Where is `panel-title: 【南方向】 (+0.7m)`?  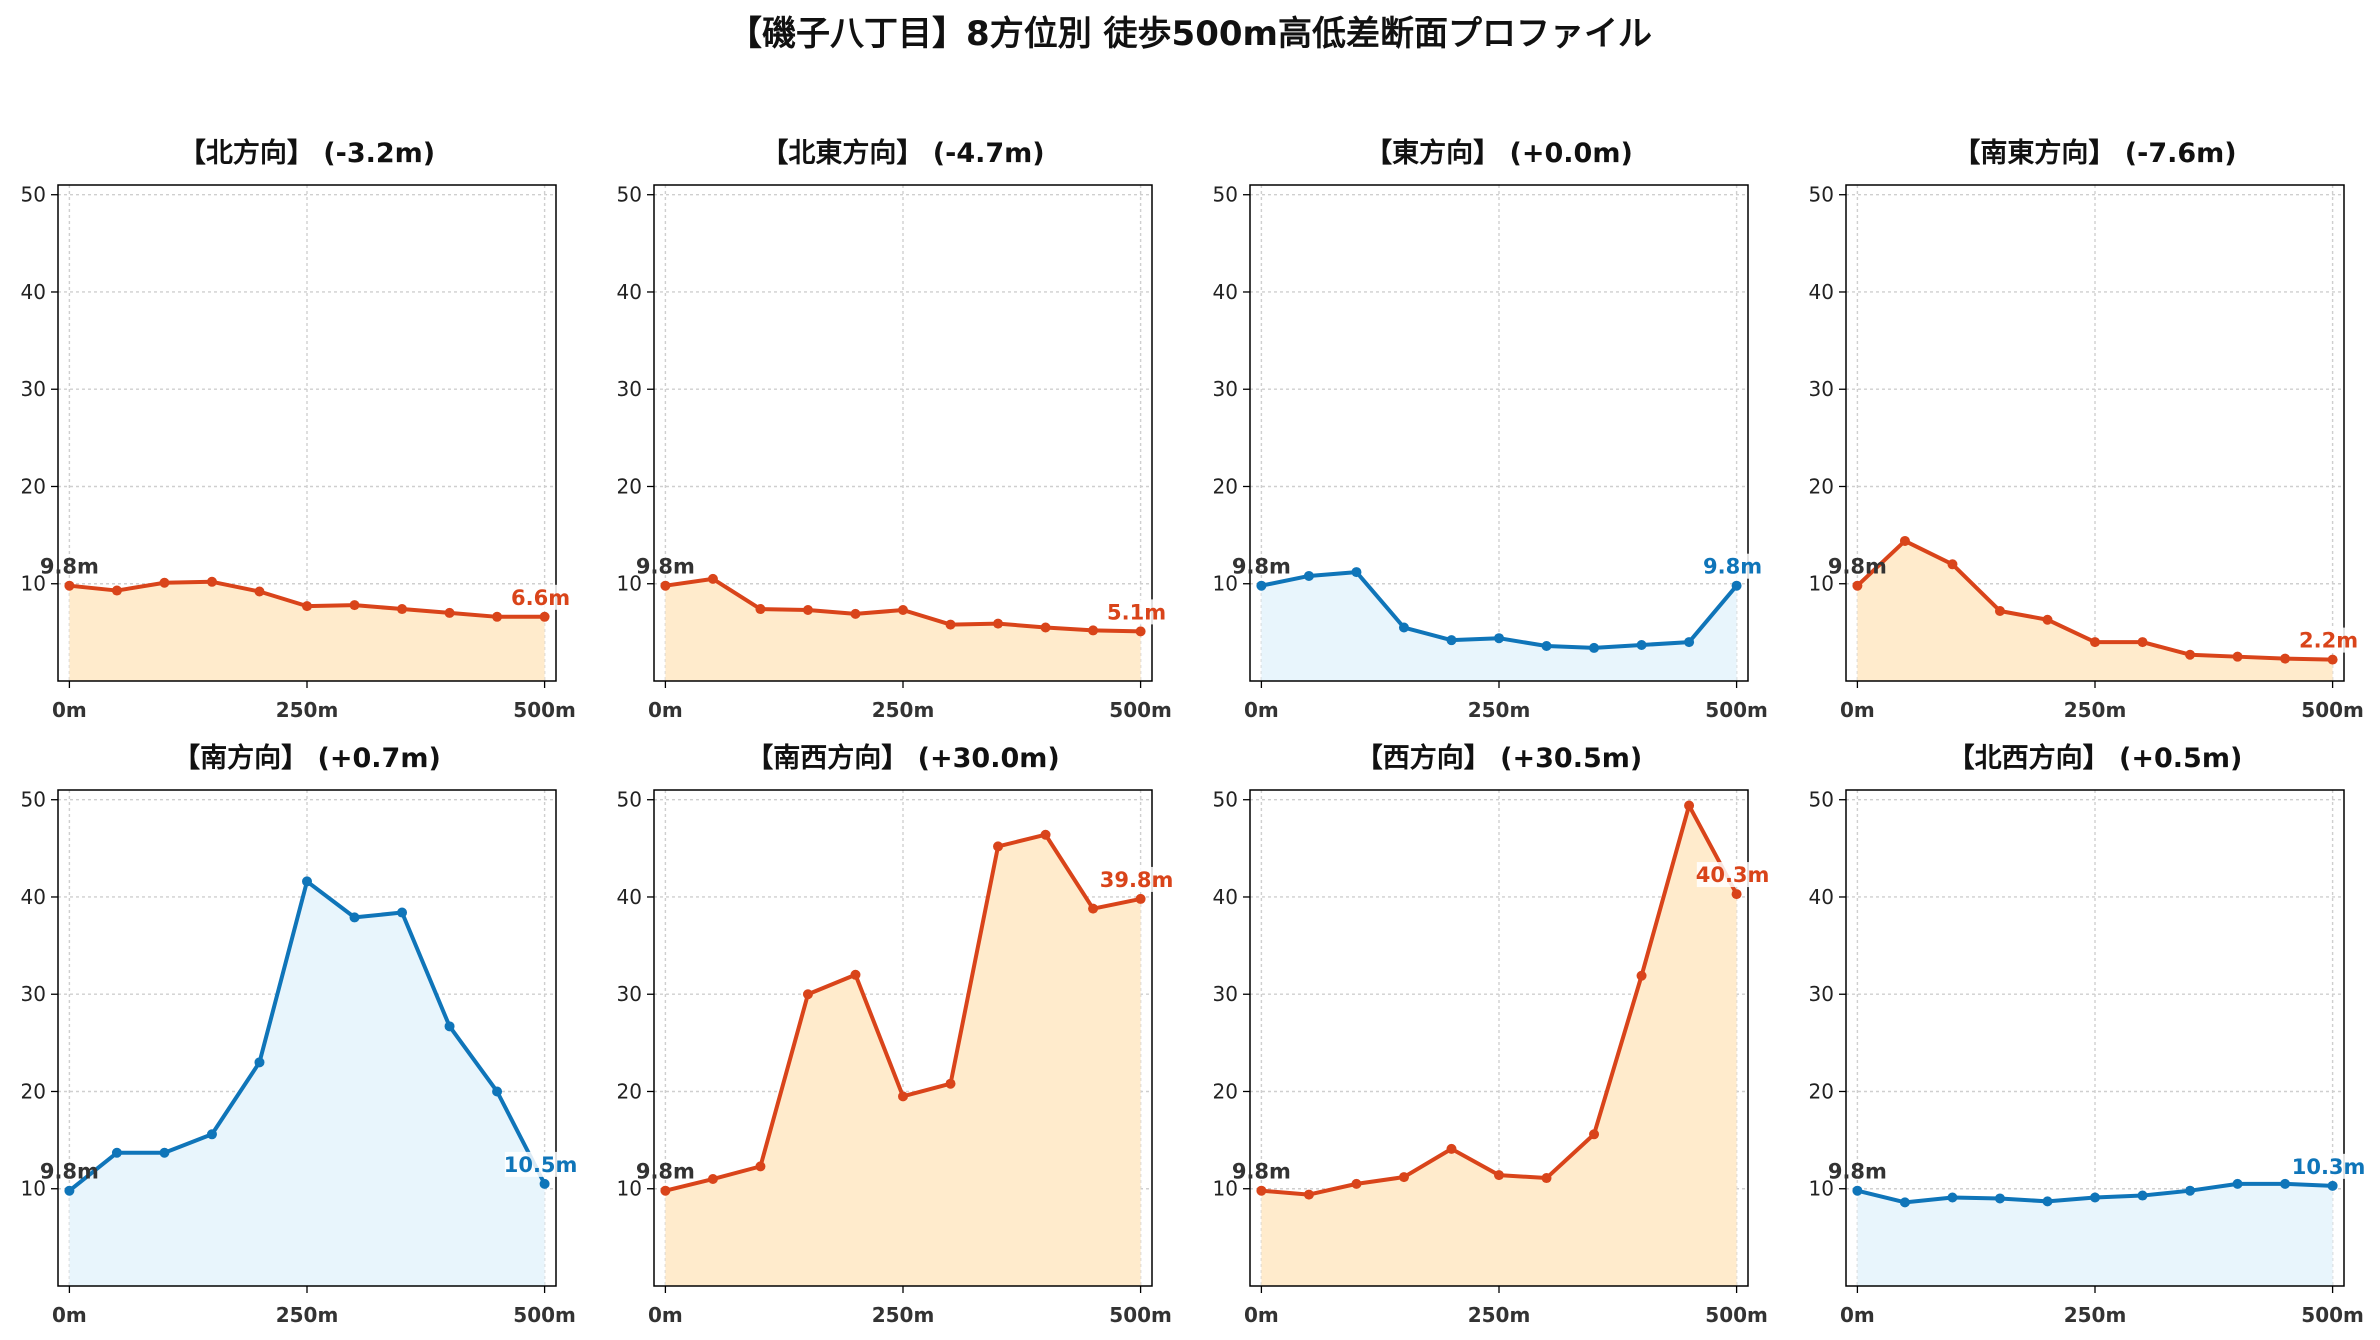
panel-title: 【南方向】 (+0.7m) is located at coordinates (307, 758).